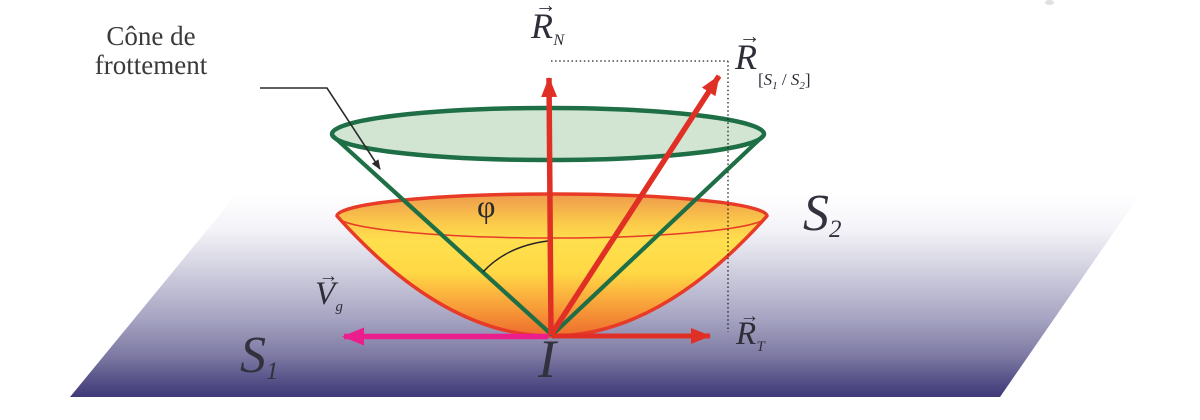 The image size is (1200, 420). What do you see at coordinates (760, 346) in the screenshot?
I see `vector-subscript: T` at bounding box center [760, 346].